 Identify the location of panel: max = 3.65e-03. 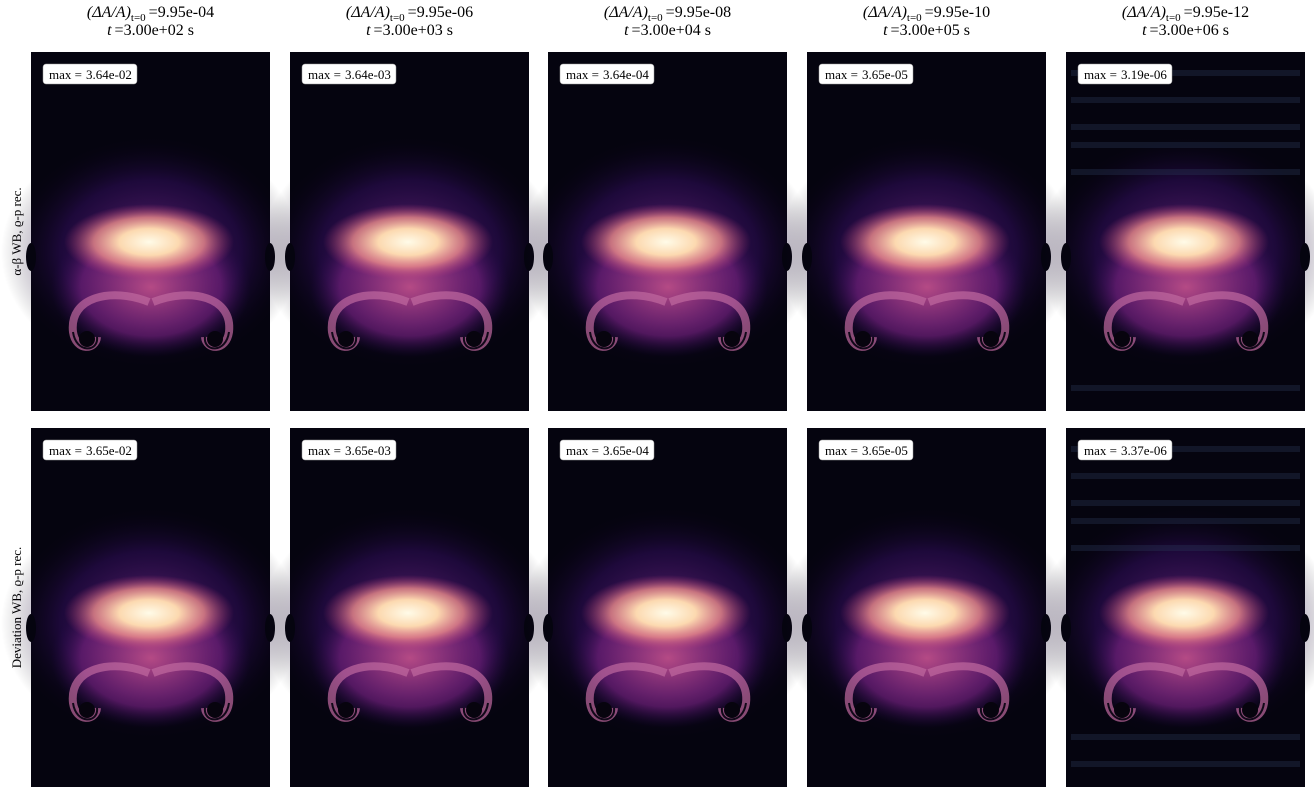
(410, 607).